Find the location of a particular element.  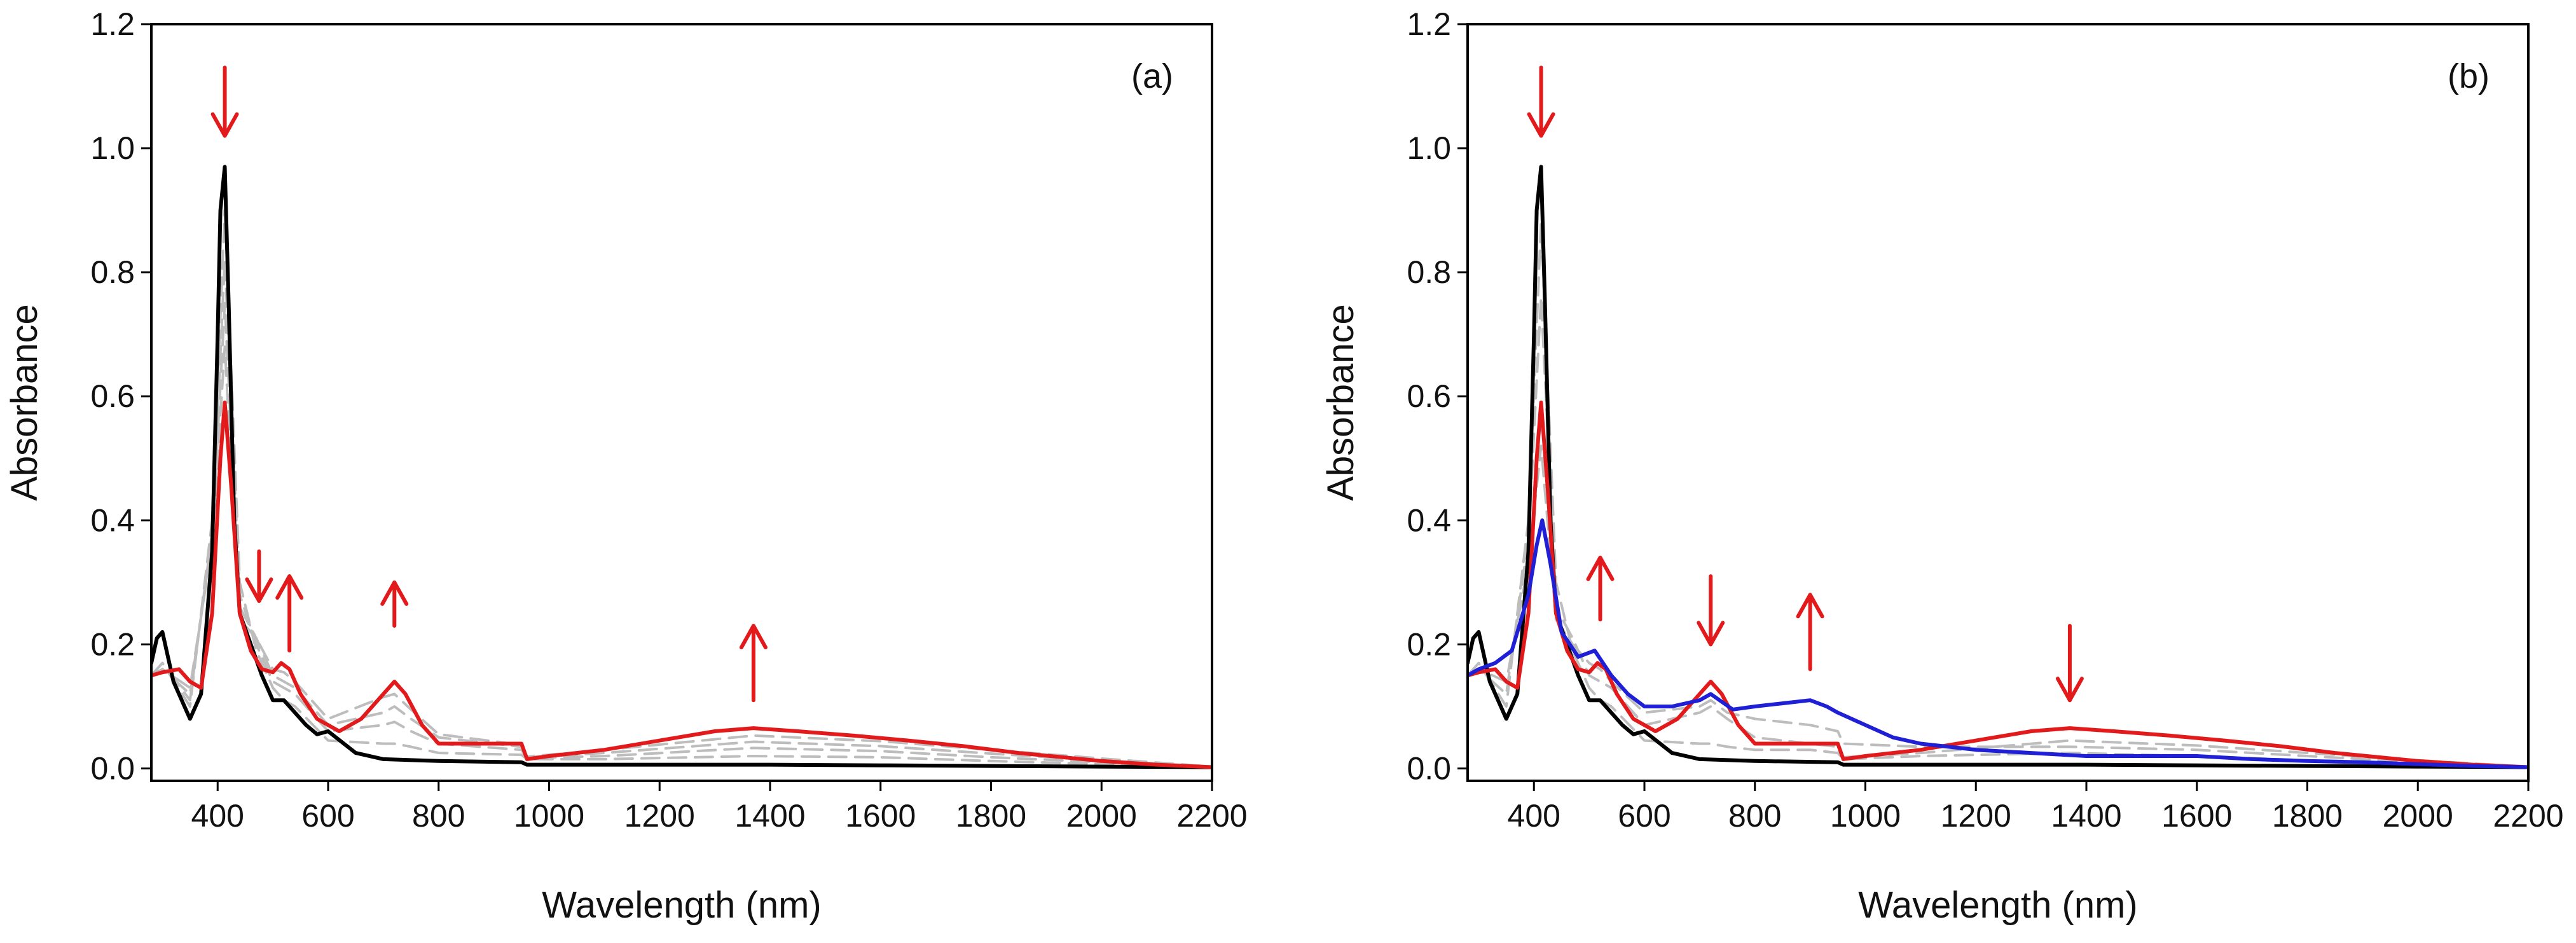

panel-b-x-tick-label: 1400 is located at coordinates (2086, 816).